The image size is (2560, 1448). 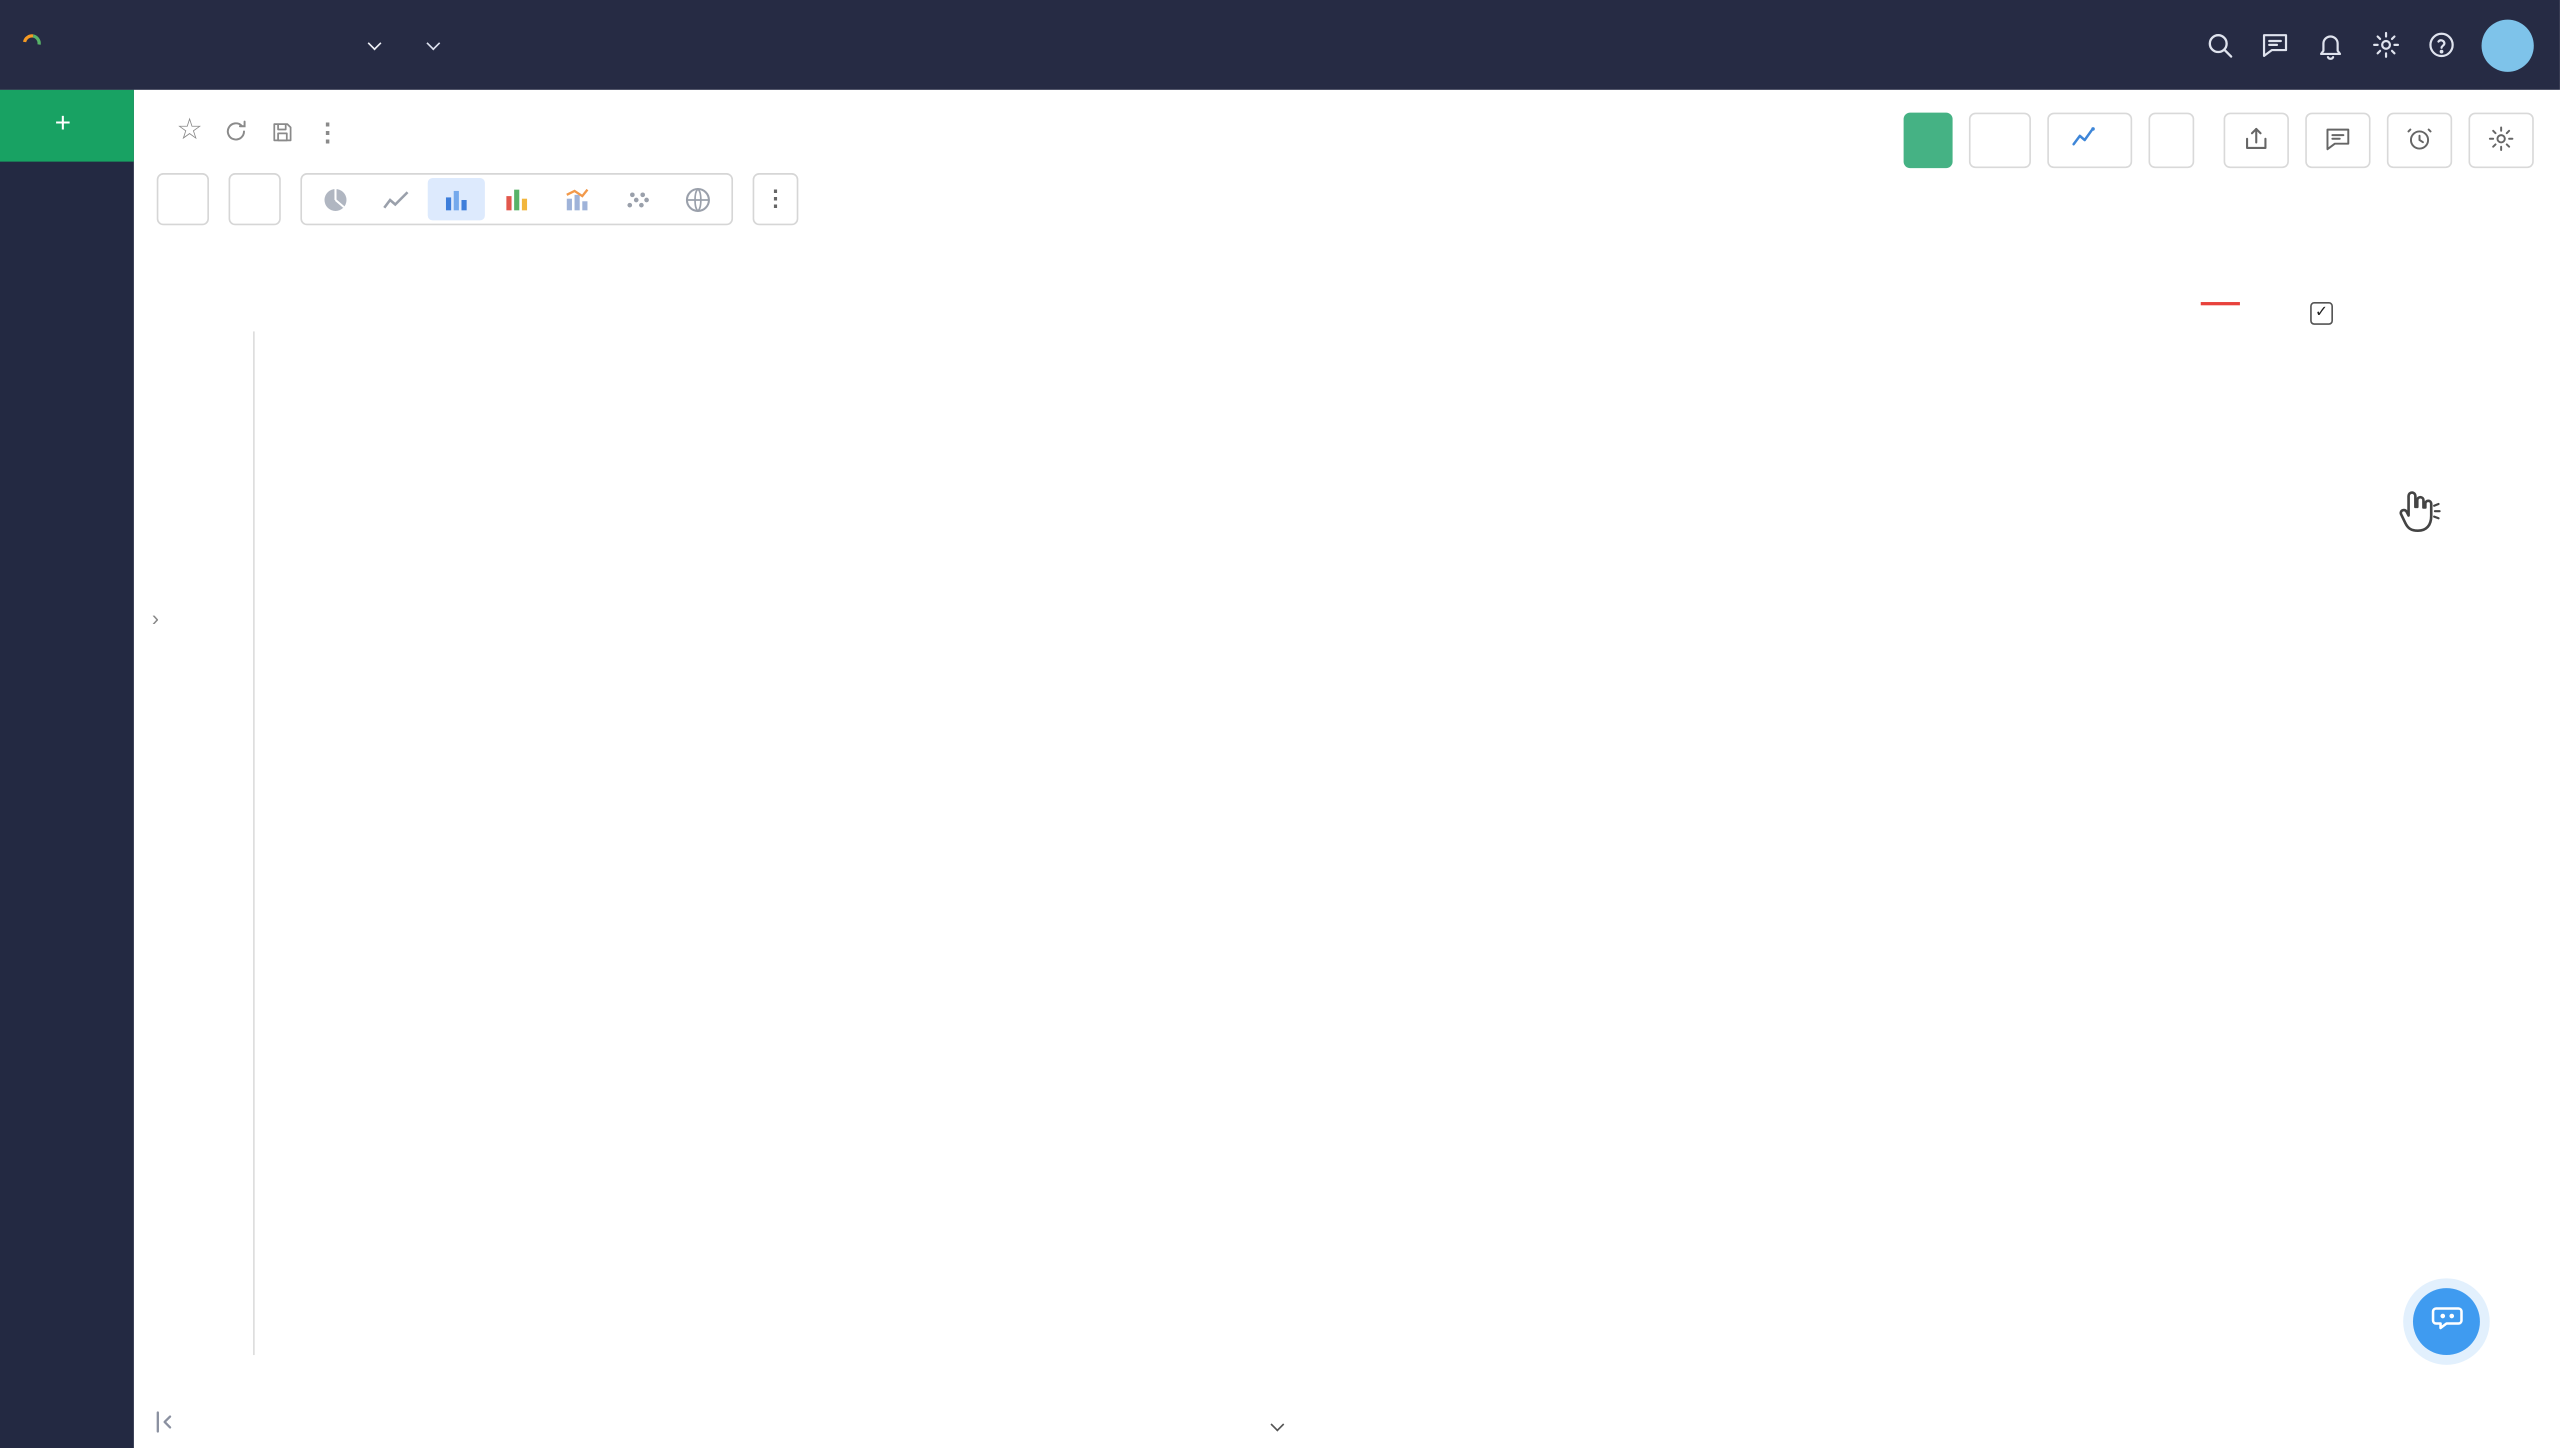 What do you see at coordinates (775, 199) in the screenshot?
I see `toolbar-kebab-icon: ⋮` at bounding box center [775, 199].